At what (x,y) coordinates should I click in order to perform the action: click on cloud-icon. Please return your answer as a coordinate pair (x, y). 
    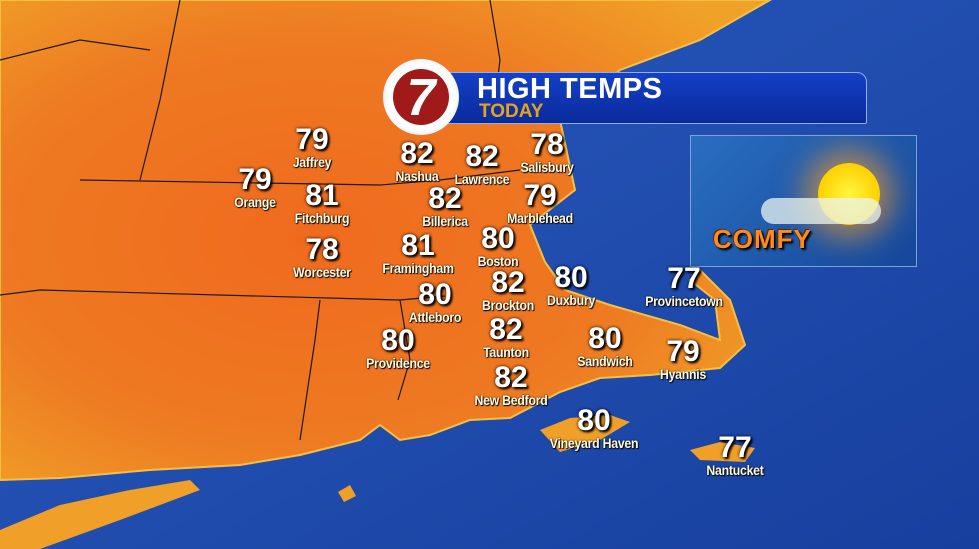
    Looking at the image, I should click on (821, 211).